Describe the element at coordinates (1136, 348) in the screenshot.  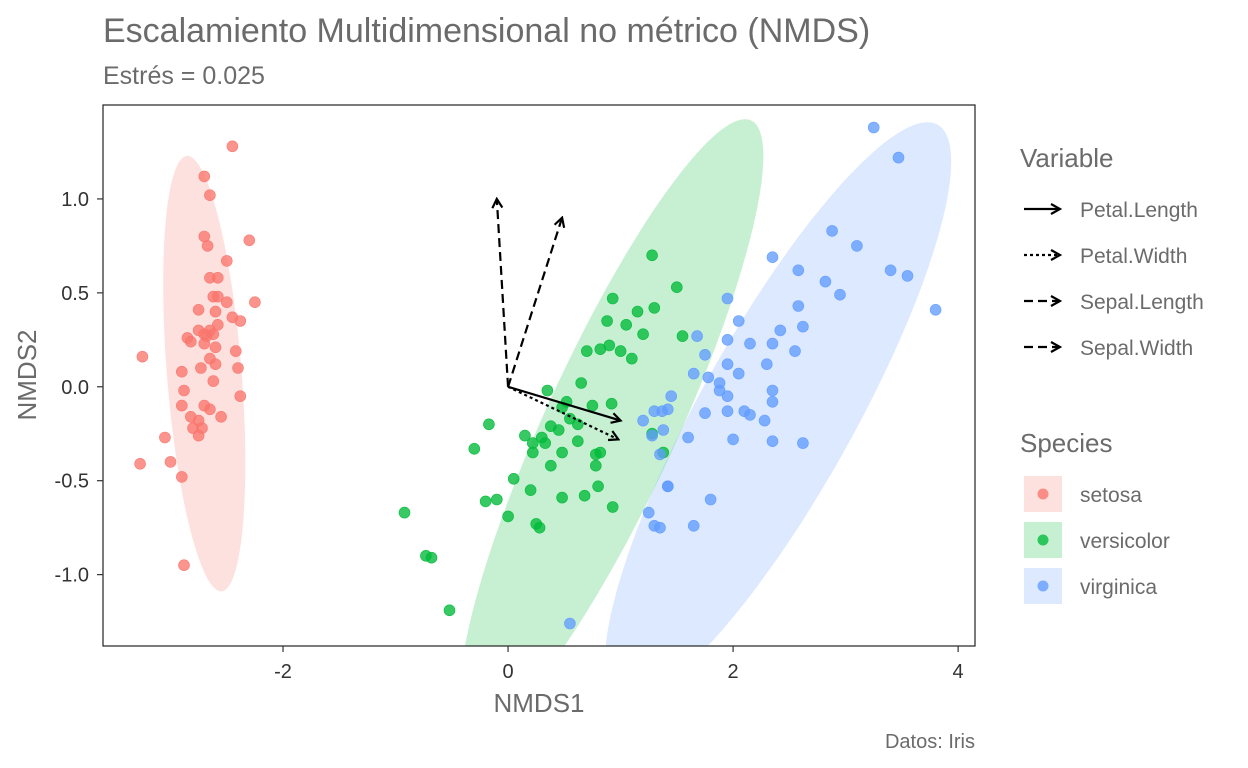
I see `vector-legend-label: Sepal.Width` at that location.